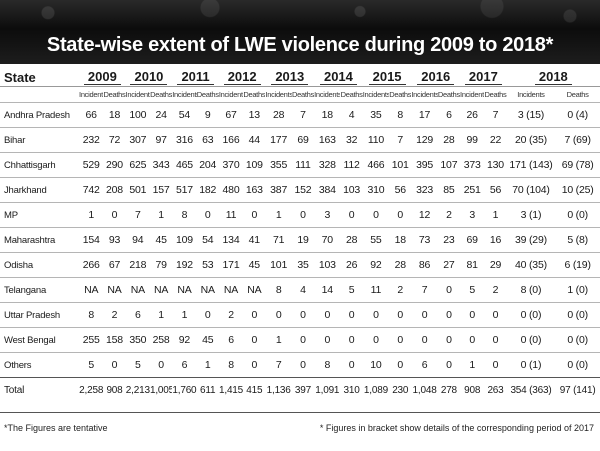  Describe the element at coordinates (351, 115) in the screenshot. I see `deaths-cell: 4` at that location.